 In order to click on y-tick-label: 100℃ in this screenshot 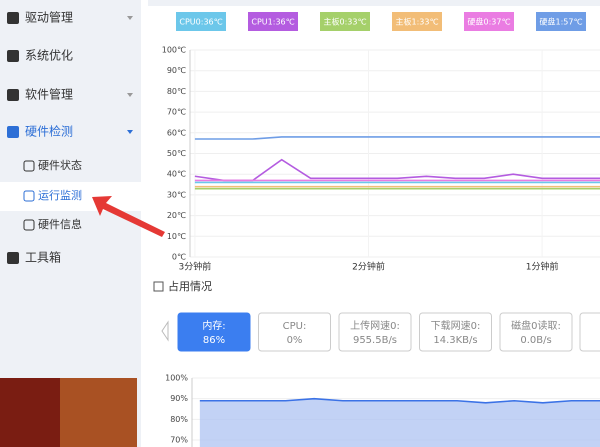, I will do `click(174, 50)`.